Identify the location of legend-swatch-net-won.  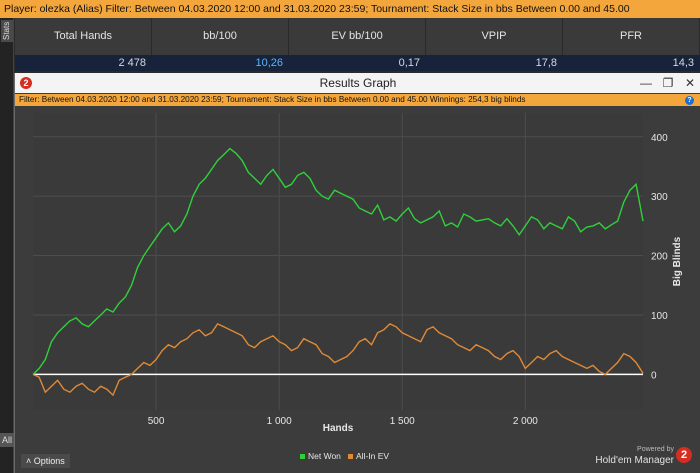
(302, 456).